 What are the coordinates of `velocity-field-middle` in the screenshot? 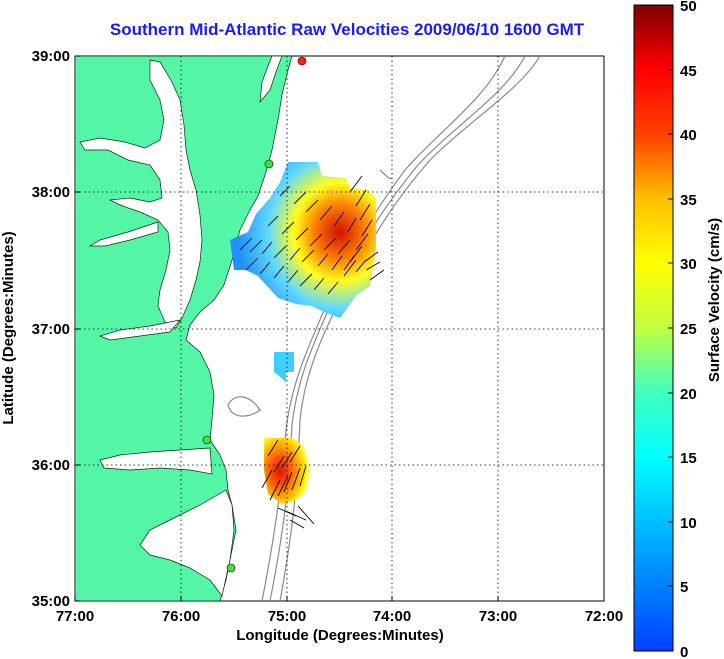 It's located at (284, 367).